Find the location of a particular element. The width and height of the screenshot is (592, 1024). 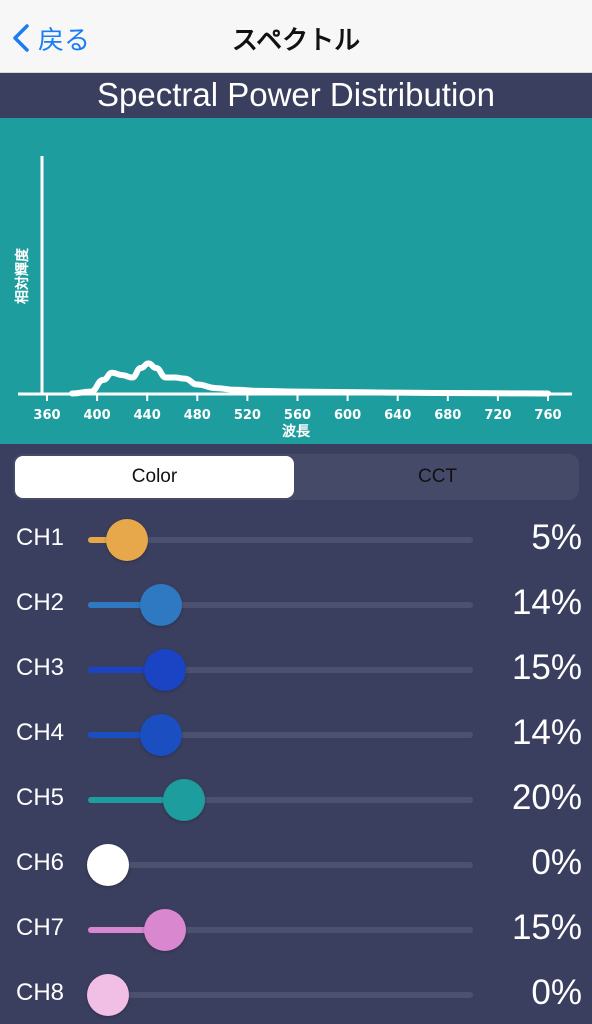

x-tick-label: 360 is located at coordinates (46, 415).